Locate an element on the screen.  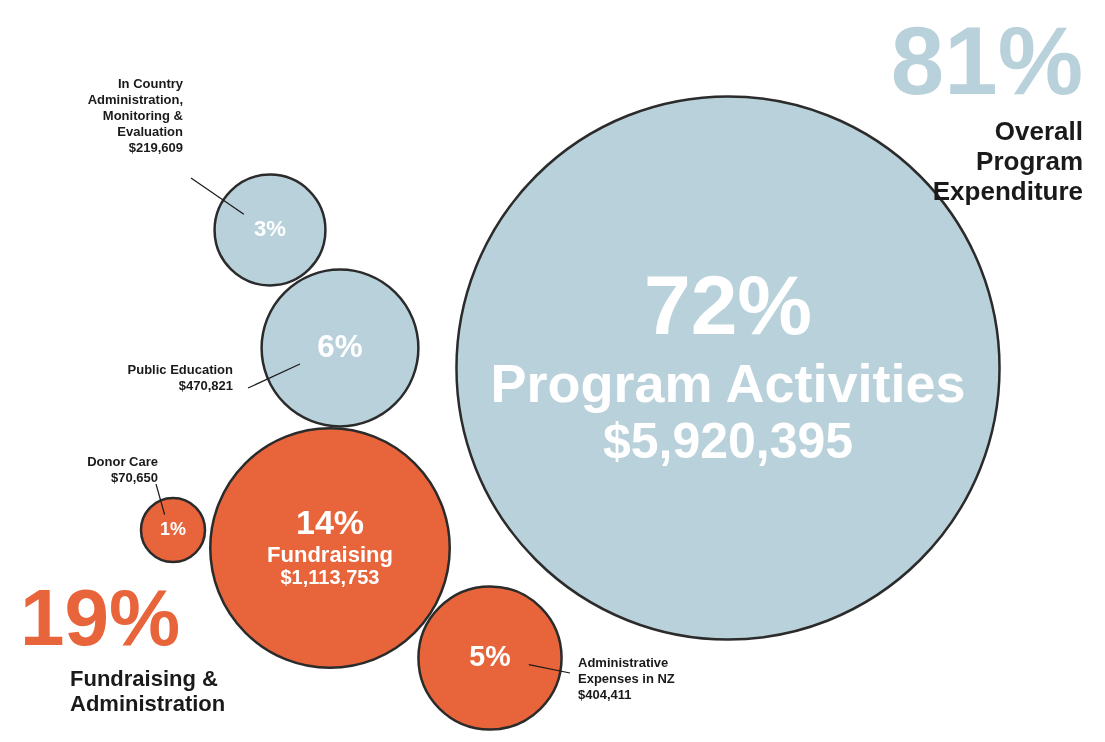
text: 81% is located at coordinates (986, 61).